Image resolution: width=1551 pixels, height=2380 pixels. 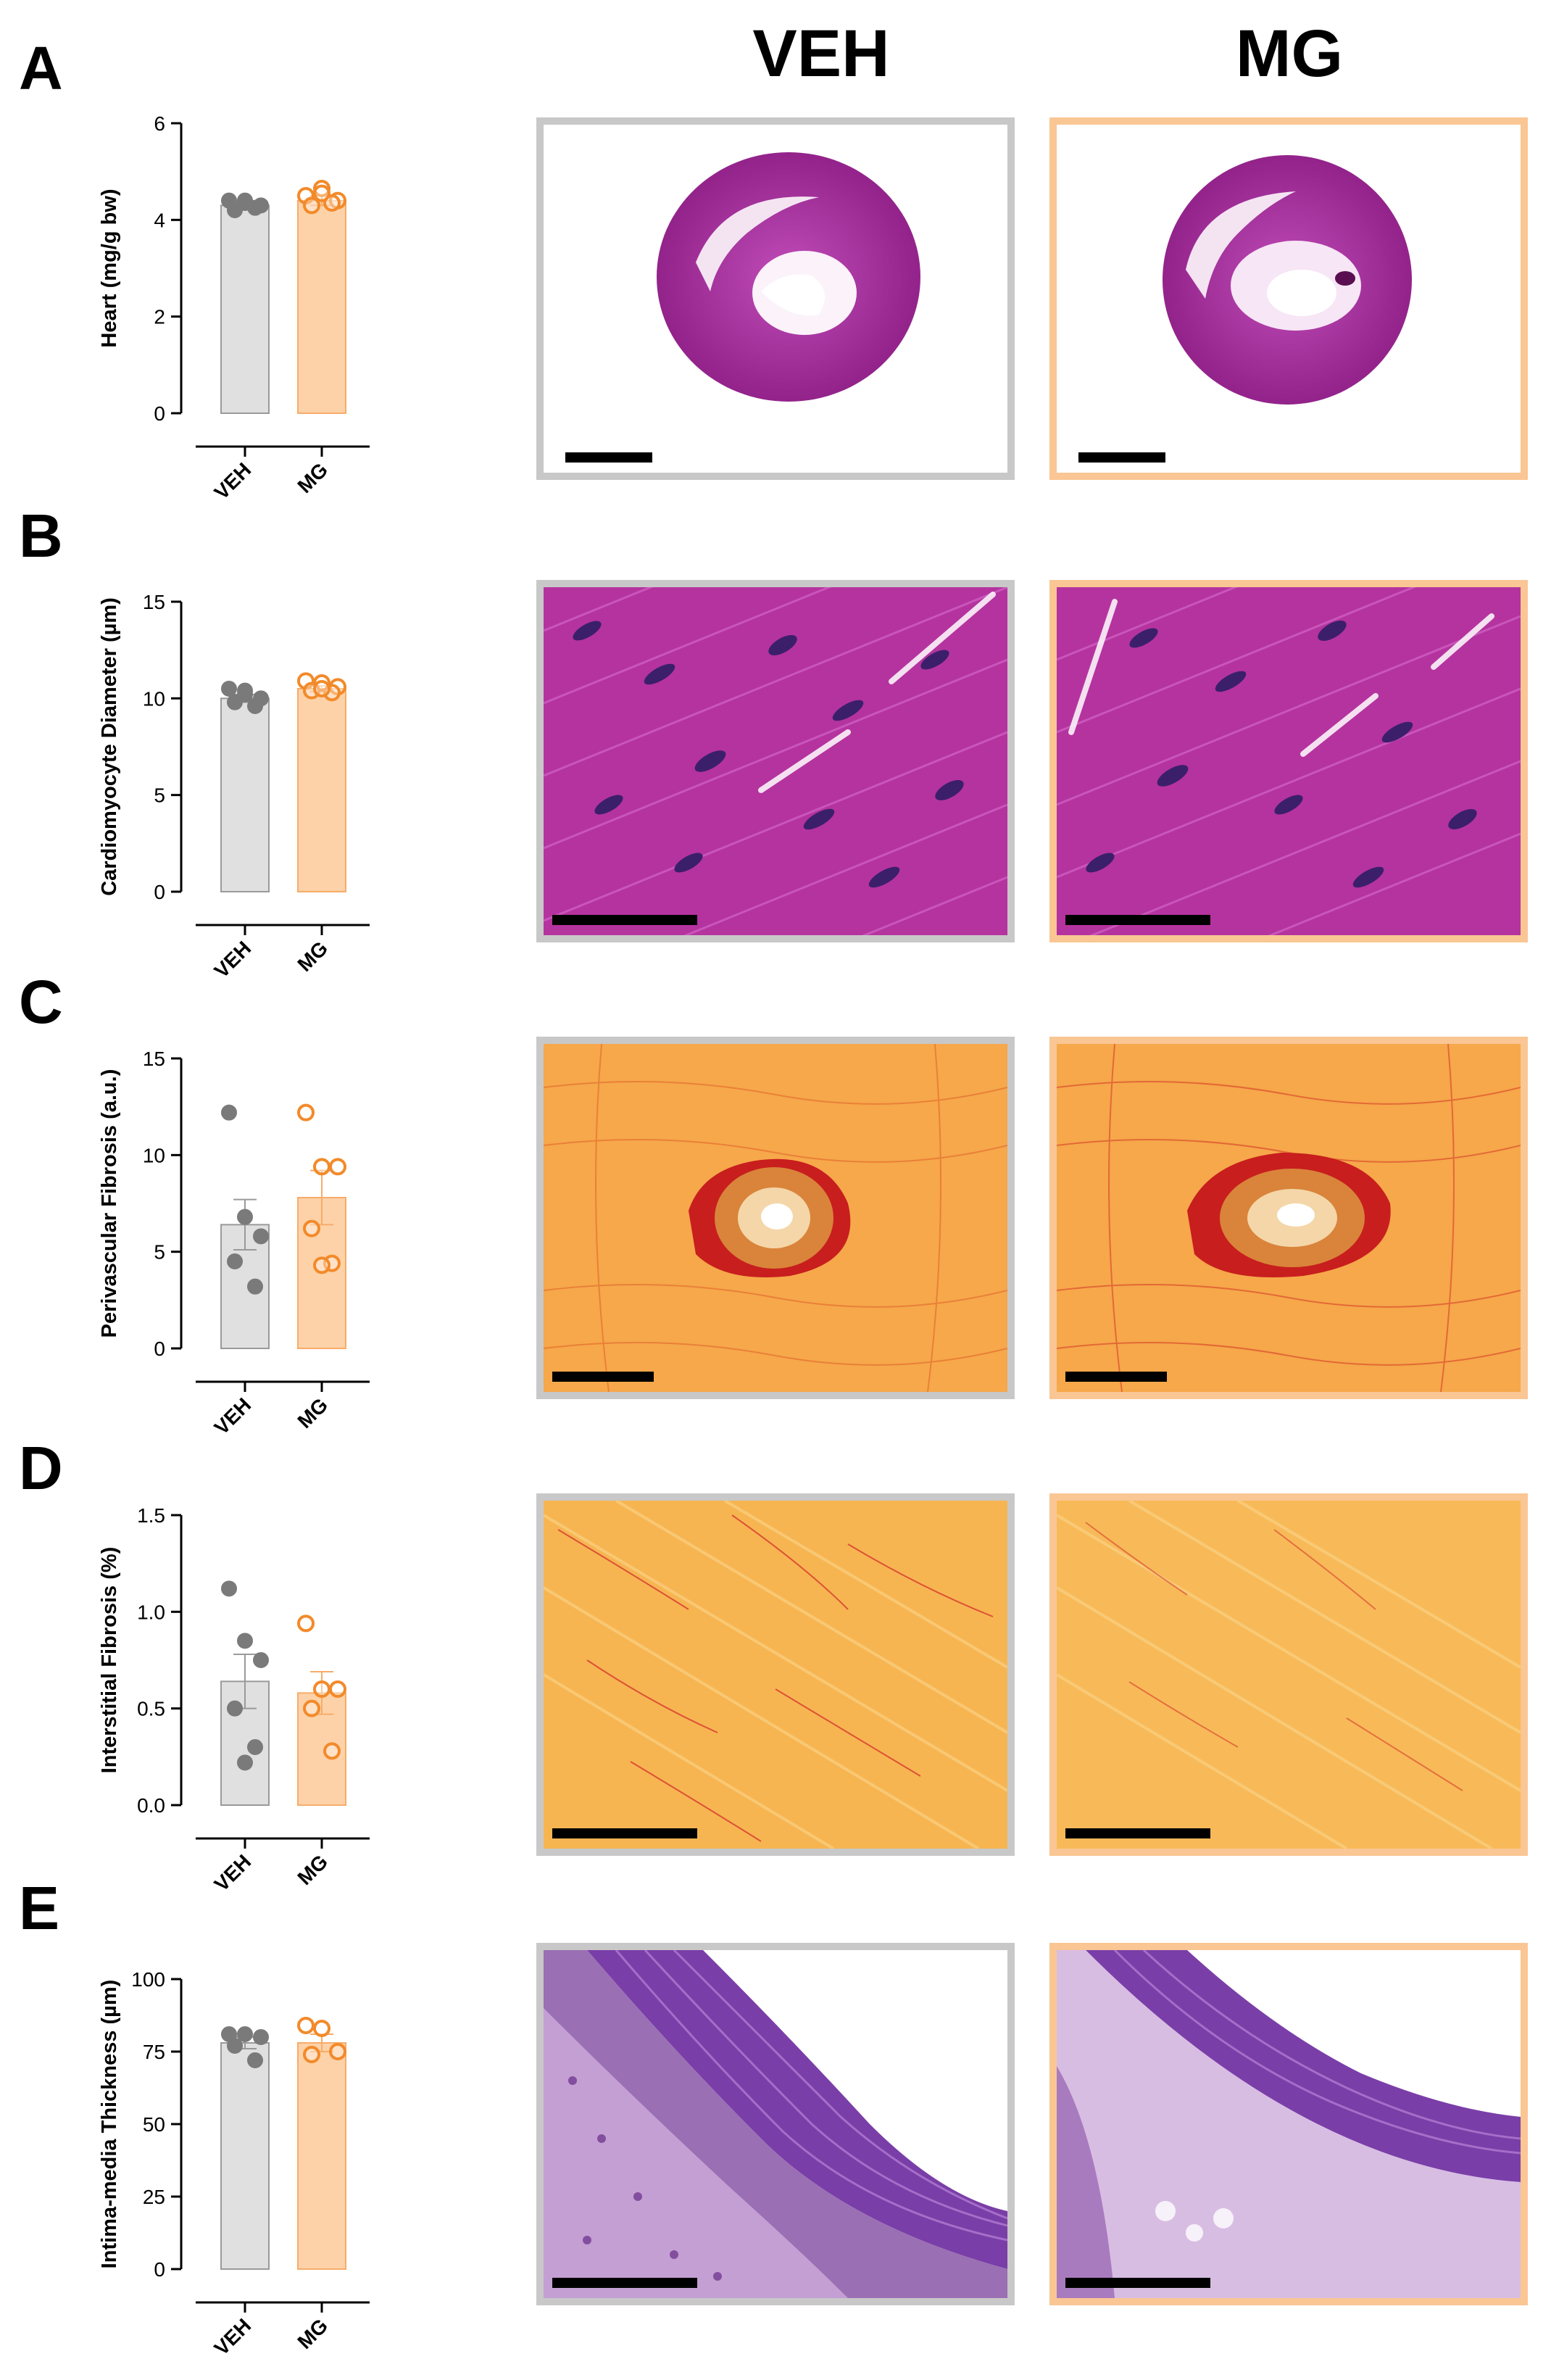 What do you see at coordinates (109, 2124) in the screenshot?
I see `y-axis-label: Intima-media Thickness (µm)` at bounding box center [109, 2124].